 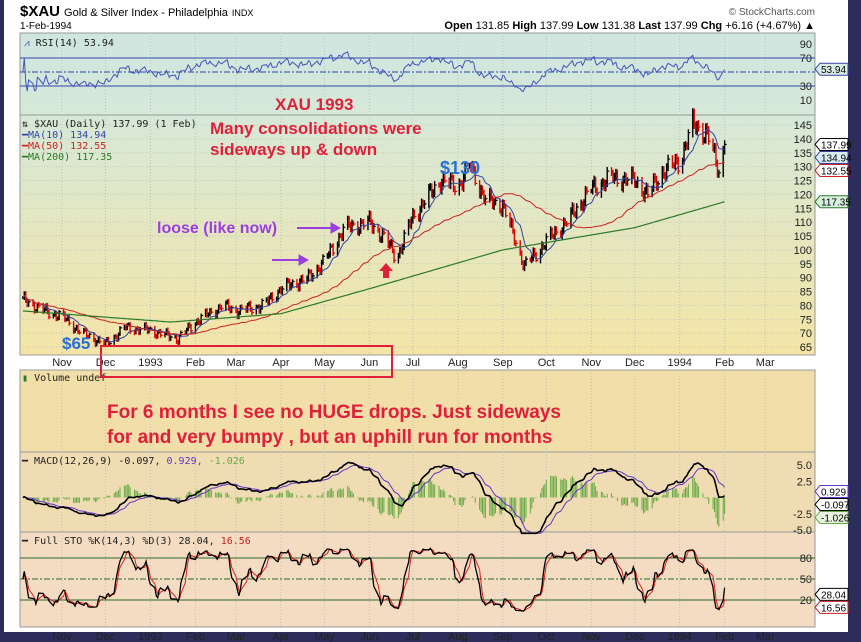 What do you see at coordinates (374, 580) in the screenshot?
I see `sto-k-line` at bounding box center [374, 580].